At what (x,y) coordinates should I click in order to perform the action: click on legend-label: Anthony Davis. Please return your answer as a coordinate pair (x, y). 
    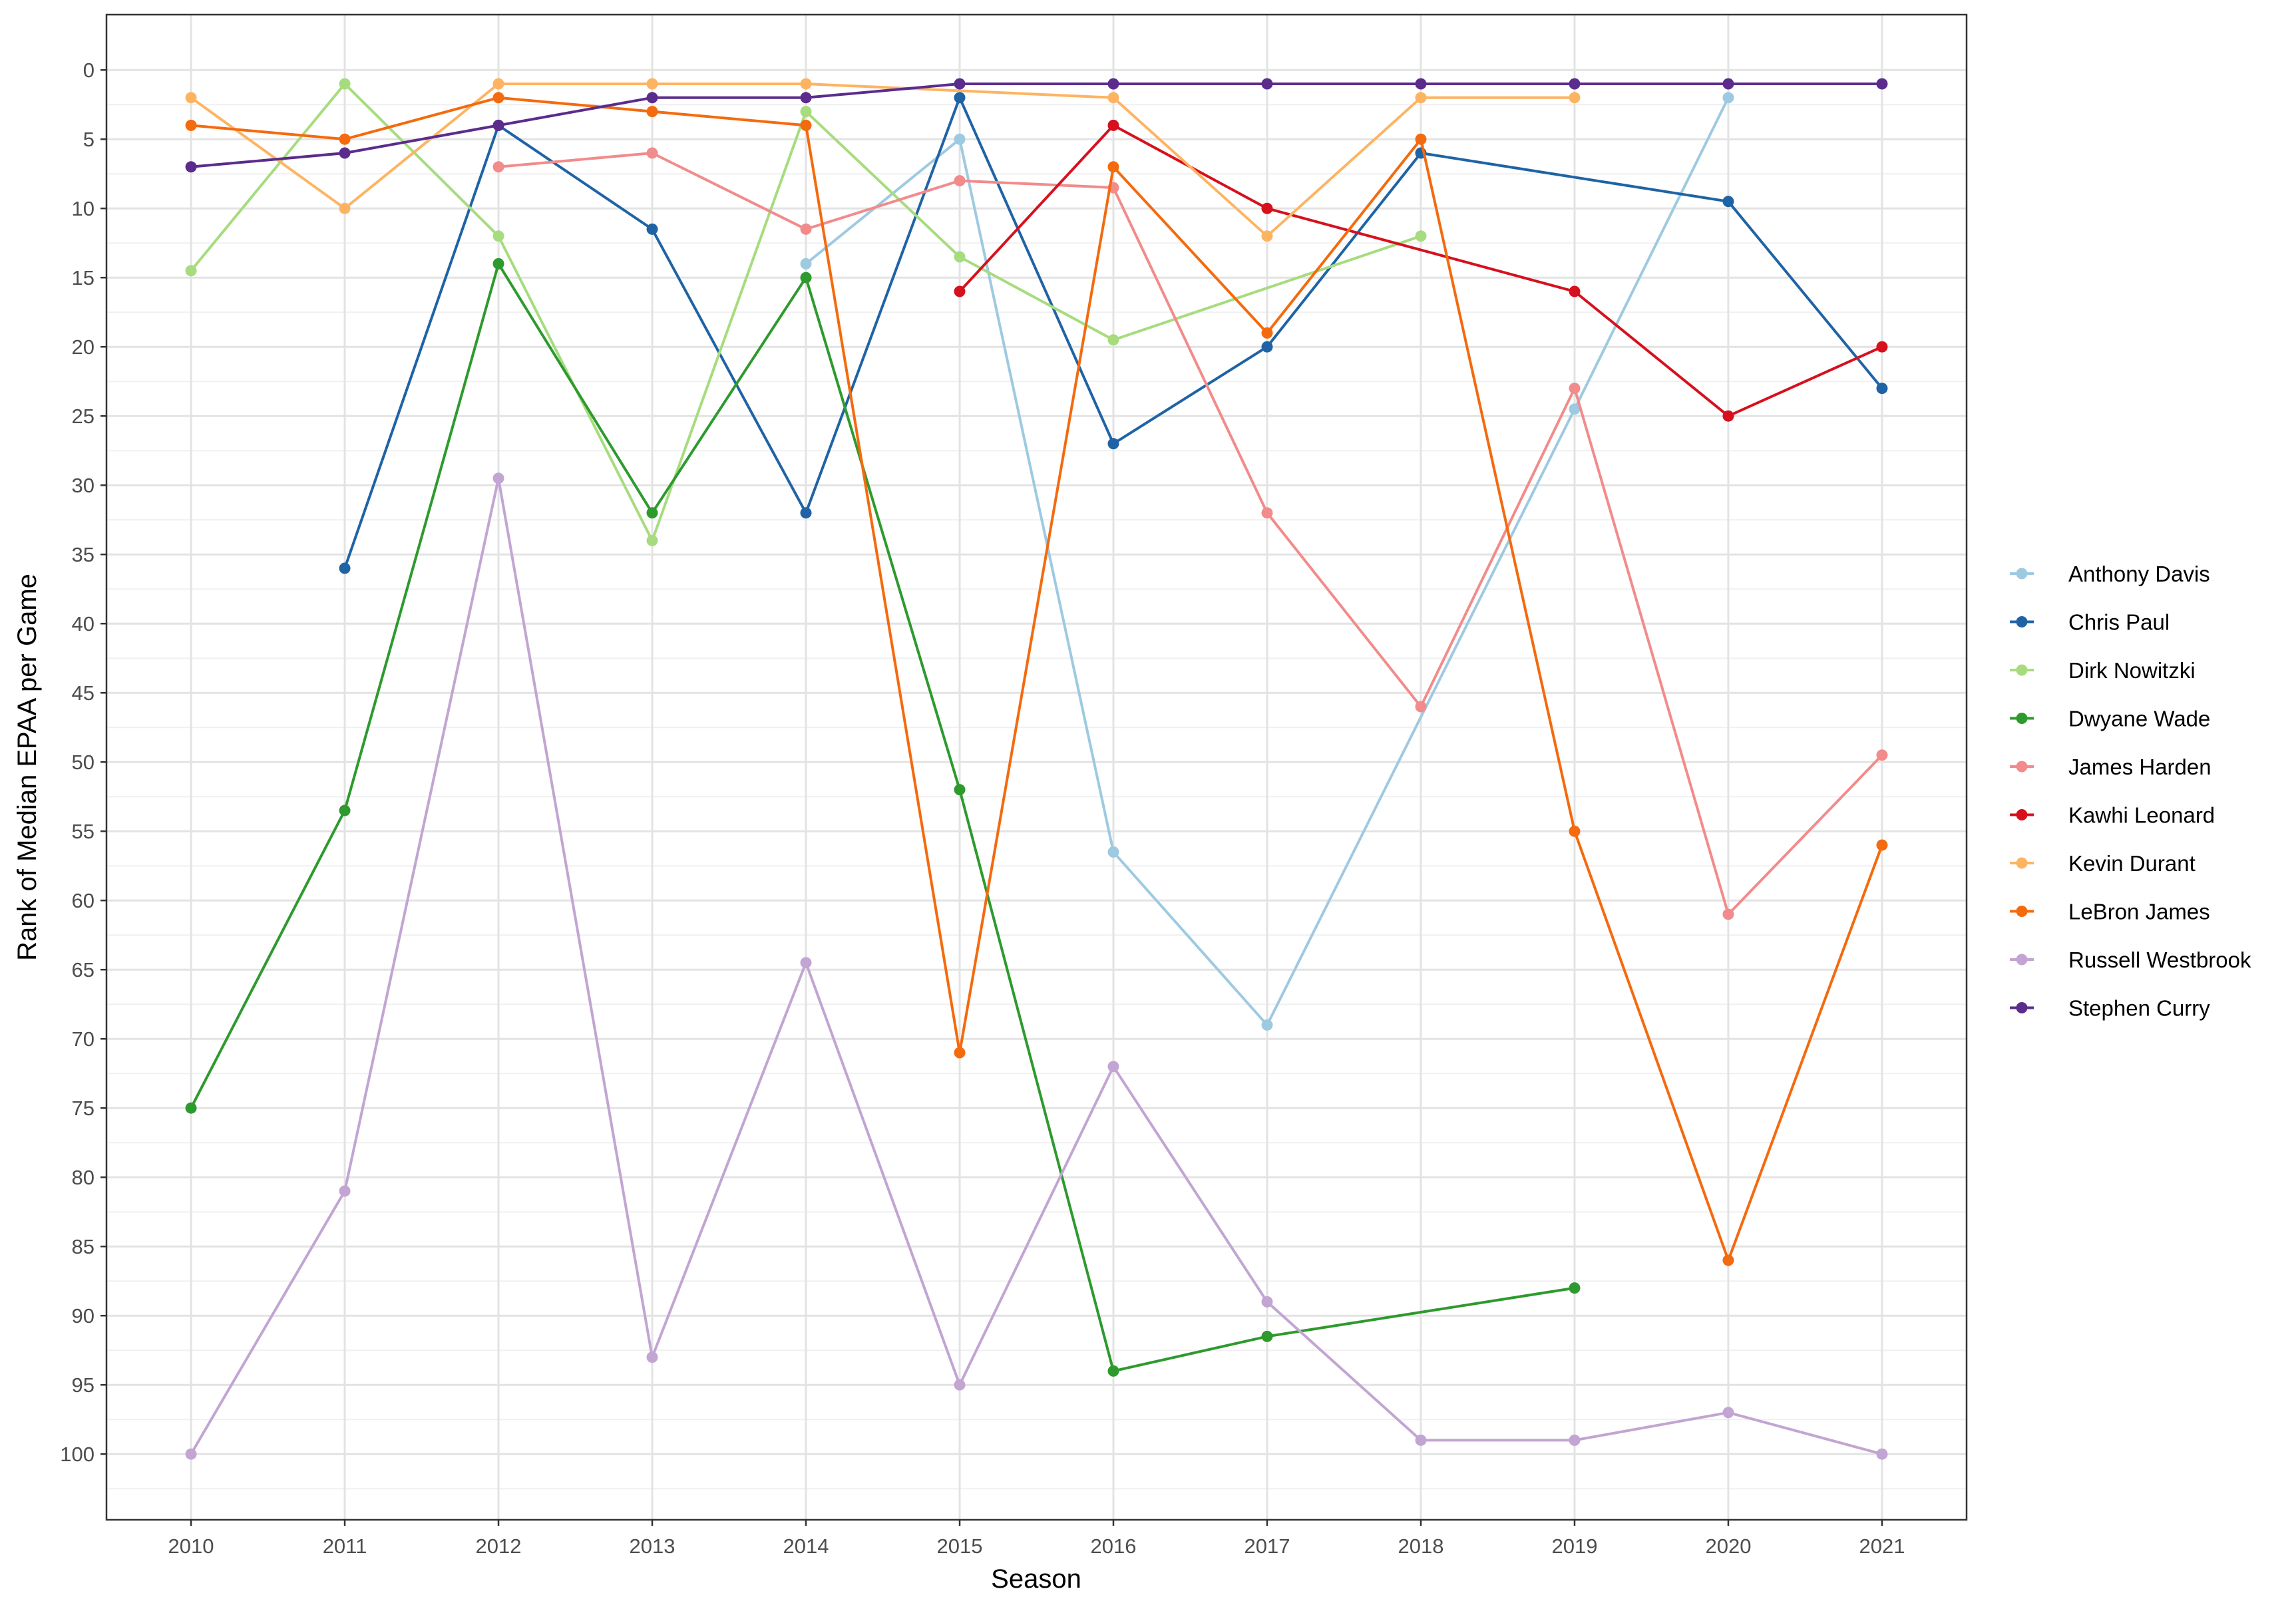
    Looking at the image, I should click on (2139, 574).